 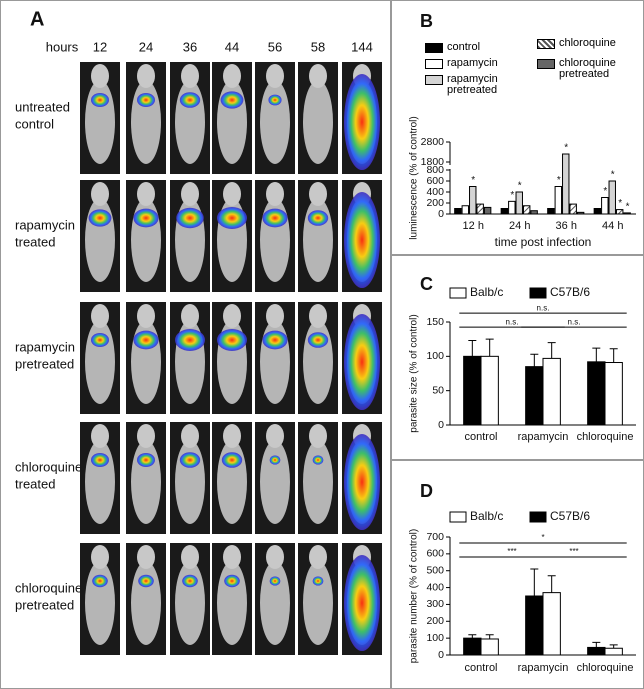 I want to click on x-tick-label: 24 h, so click(x=519, y=226).